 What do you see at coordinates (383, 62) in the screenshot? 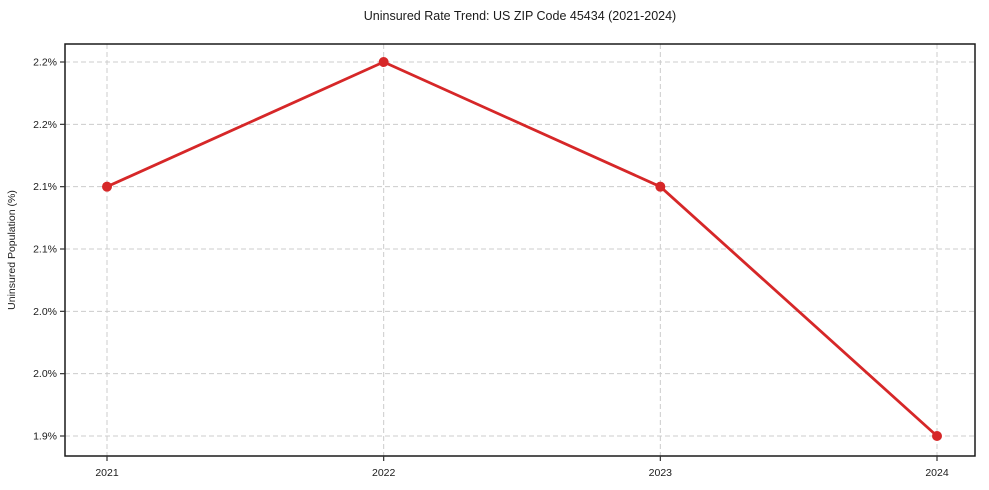
I see `data-point-2022` at bounding box center [383, 62].